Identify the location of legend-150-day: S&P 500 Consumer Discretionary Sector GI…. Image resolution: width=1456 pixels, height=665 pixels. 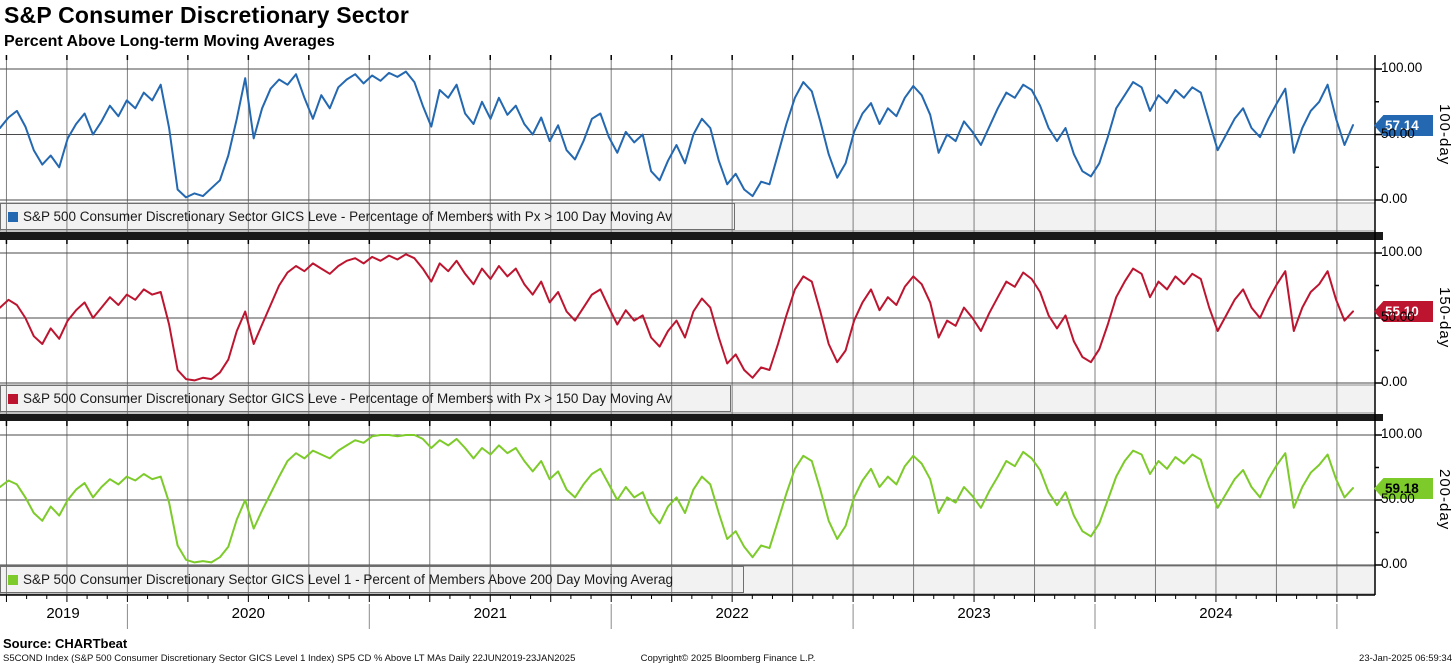
(365, 398).